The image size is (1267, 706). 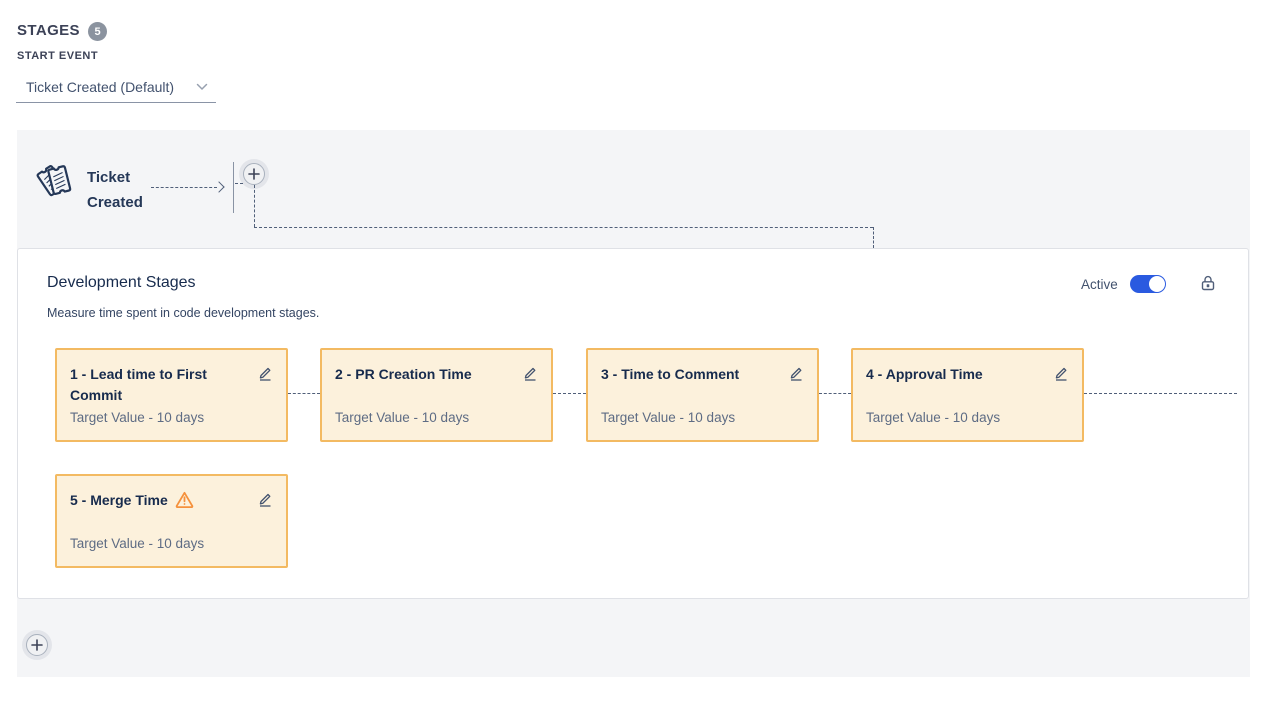 I want to click on start-event-dropdown: Ticket Created (Default), so click(x=116, y=87).